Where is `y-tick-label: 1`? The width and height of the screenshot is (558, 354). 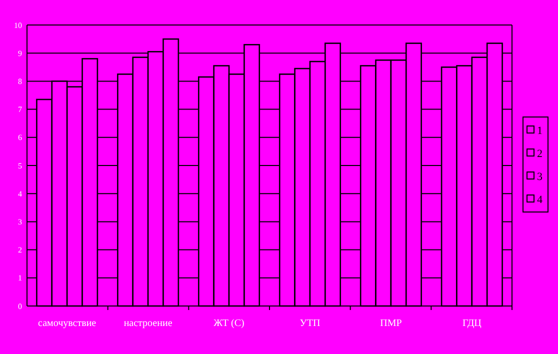
y-tick-label: 1 is located at coordinates (20, 278).